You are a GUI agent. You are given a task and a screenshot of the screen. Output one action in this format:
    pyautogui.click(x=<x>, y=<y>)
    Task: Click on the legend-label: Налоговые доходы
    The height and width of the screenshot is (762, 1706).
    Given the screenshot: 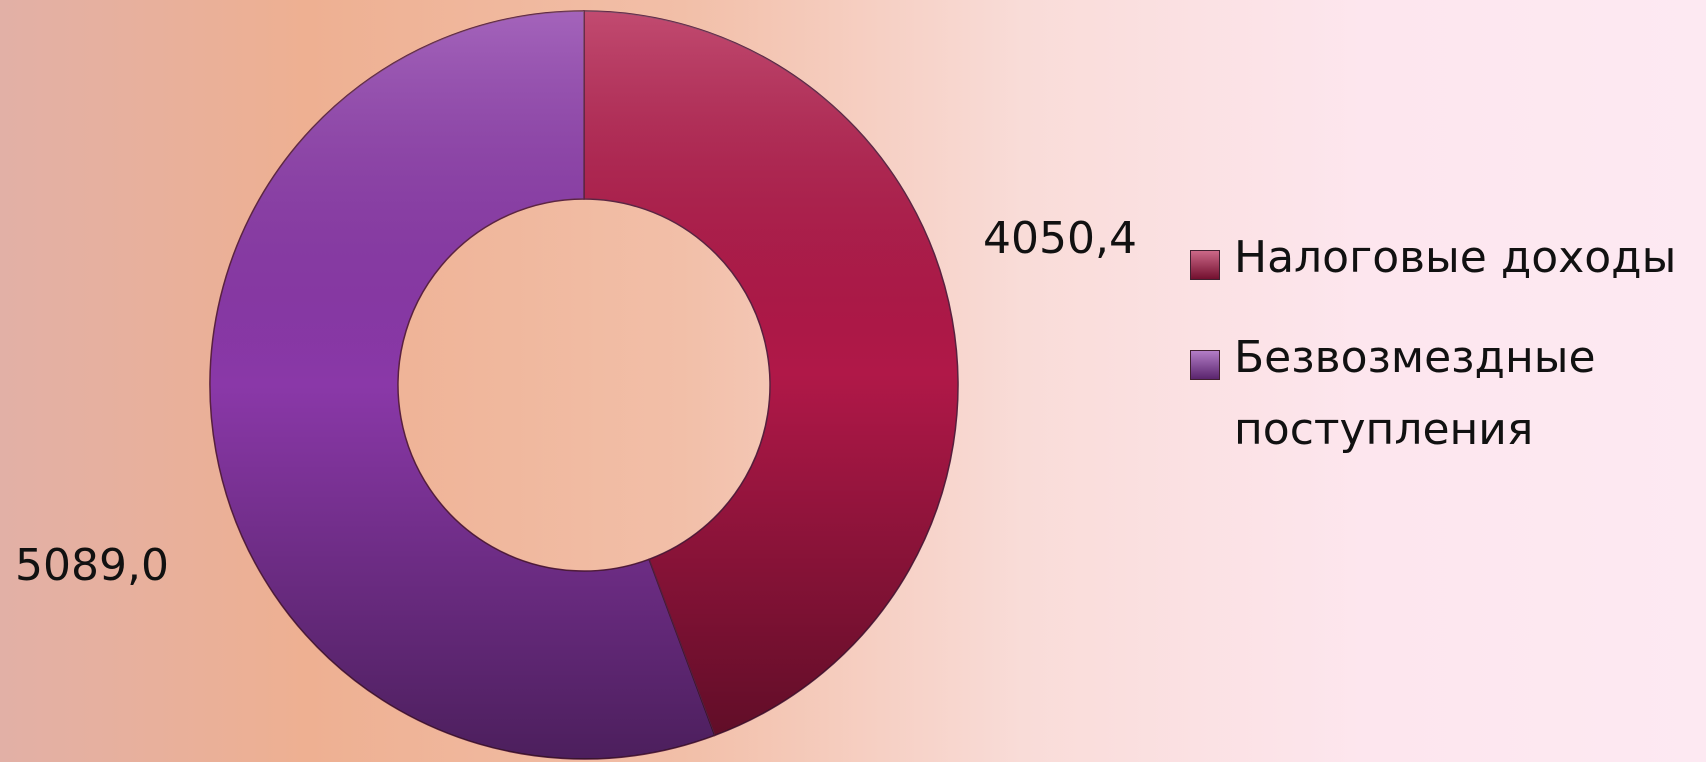 What is the action you would take?
    pyautogui.click(x=1455, y=257)
    